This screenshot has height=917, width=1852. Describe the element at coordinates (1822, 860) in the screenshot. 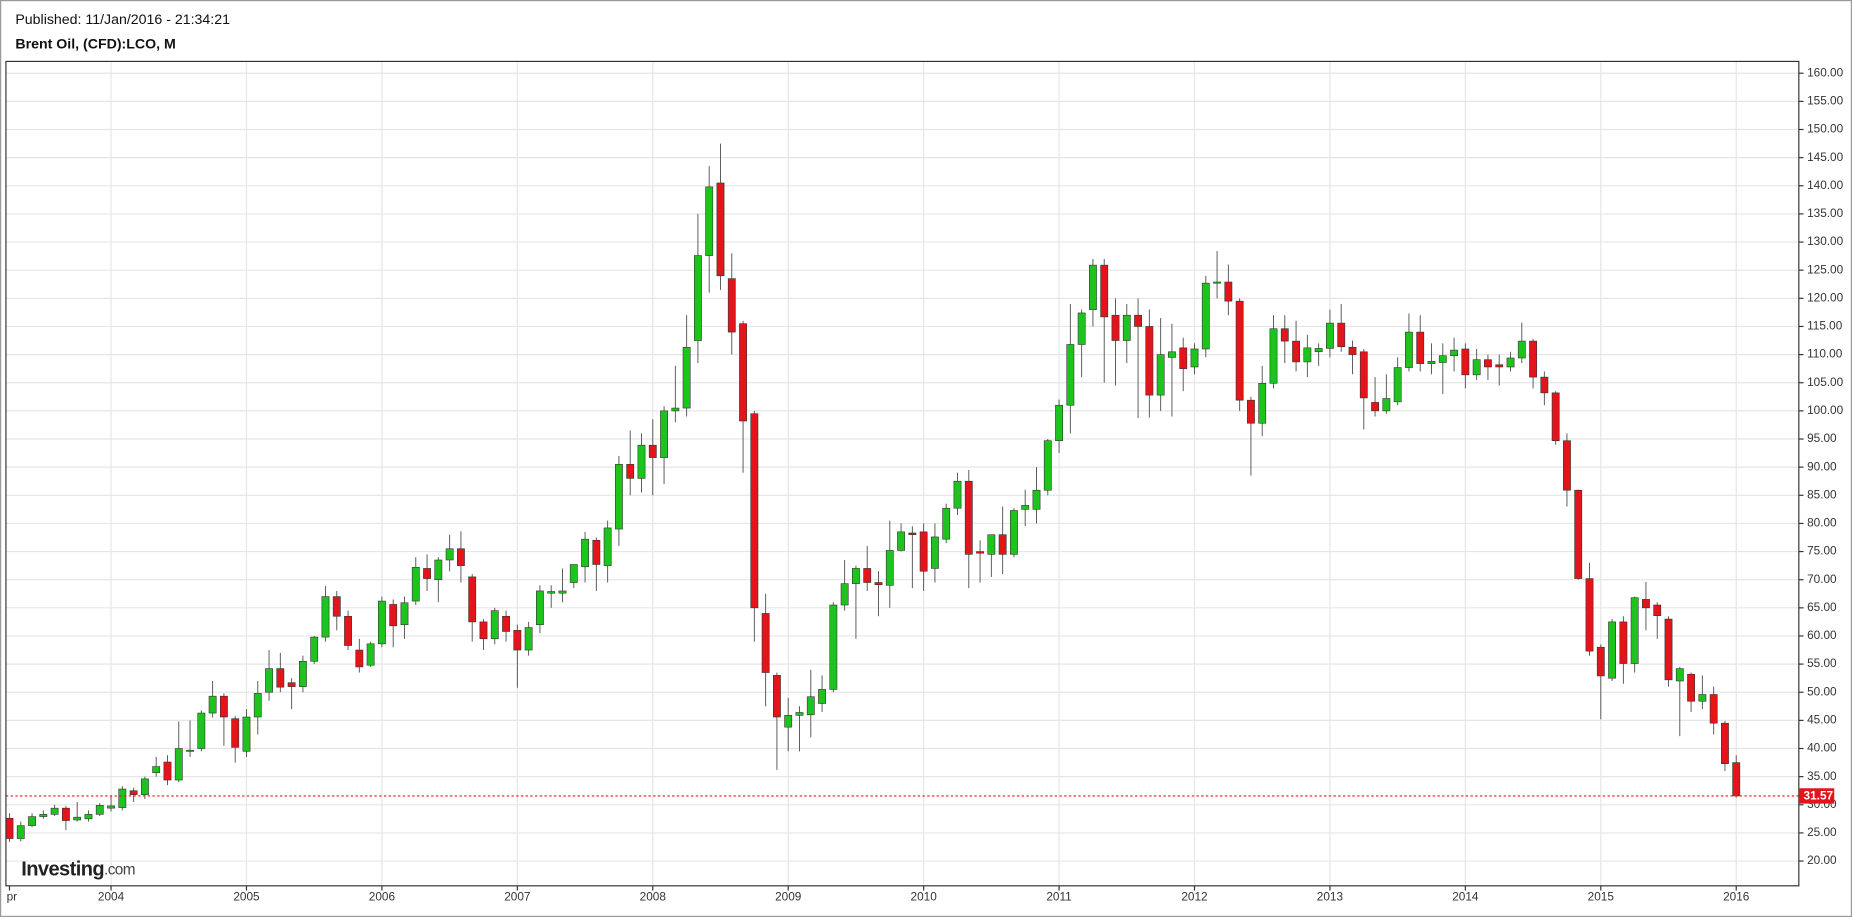

I see `y-tick-label: 20.00` at that location.